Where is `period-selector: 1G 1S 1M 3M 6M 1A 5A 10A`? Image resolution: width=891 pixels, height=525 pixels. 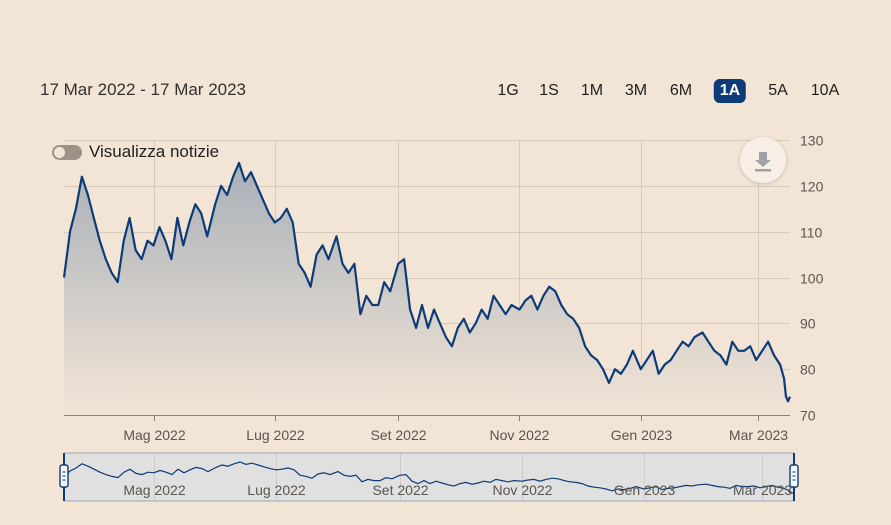
period-selector: 1G 1S 1M 3M 6M 1A 5A 10A is located at coordinates (445, 92).